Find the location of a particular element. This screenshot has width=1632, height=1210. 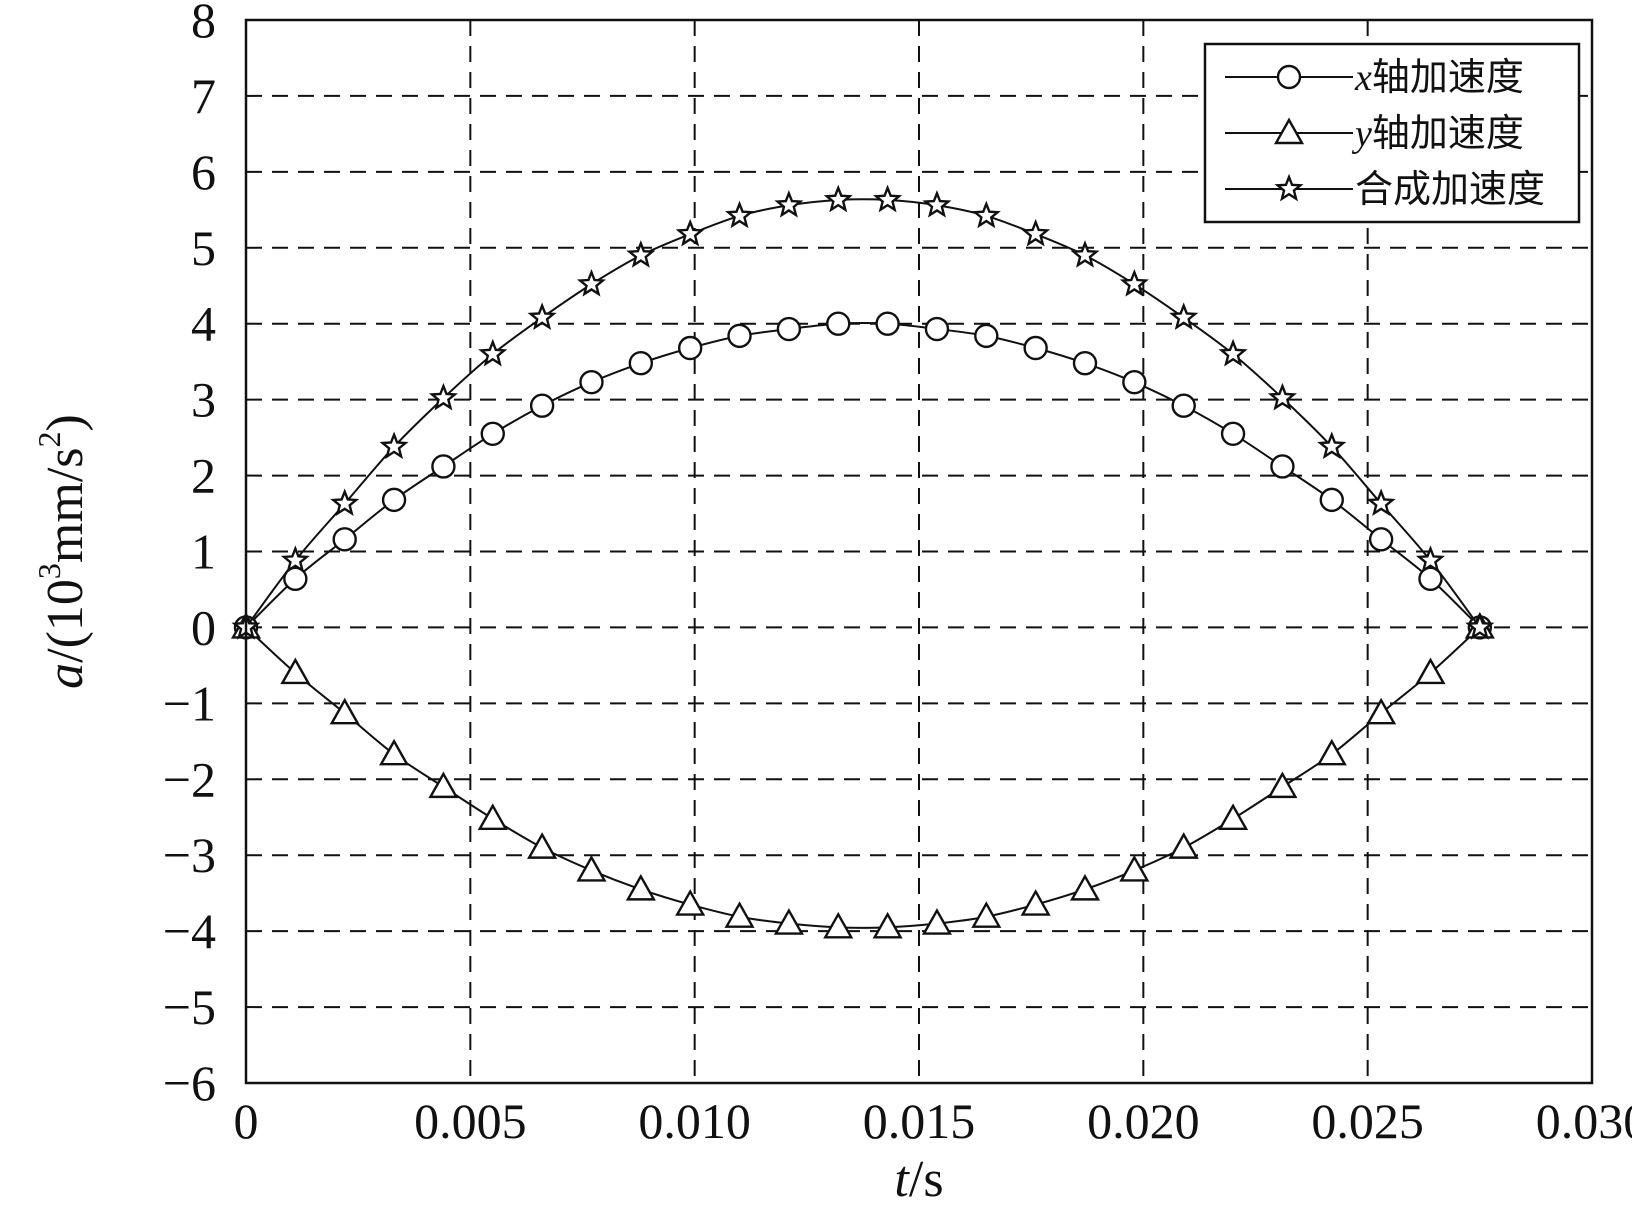

y-tick-label: 8 is located at coordinates (203, 24).